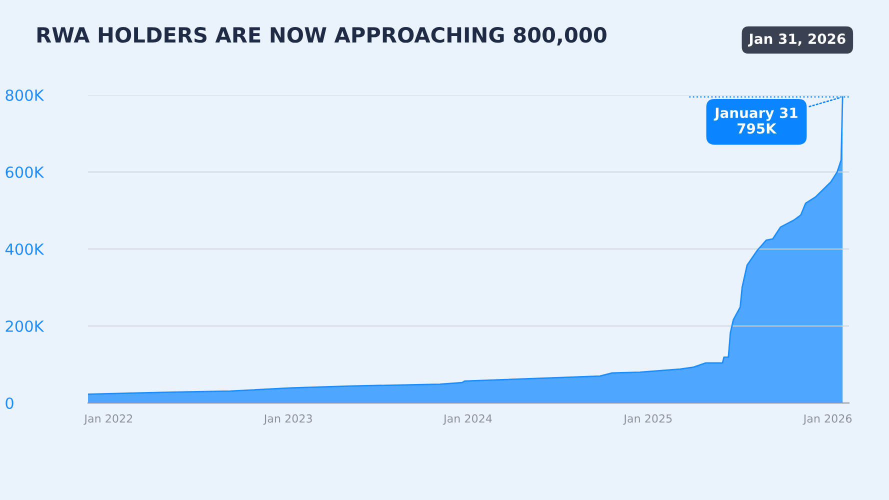 The width and height of the screenshot is (889, 500). What do you see at coordinates (25, 95) in the screenshot?
I see `y-tick-label: 800K` at bounding box center [25, 95].